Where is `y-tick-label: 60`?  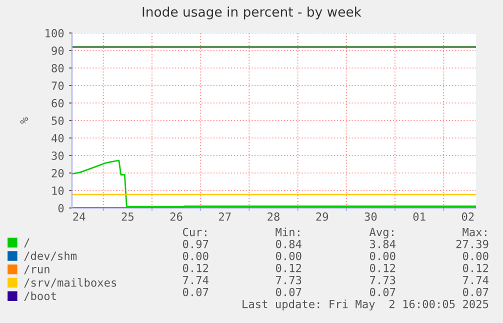
y-tick-label: 60 is located at coordinates (58, 103).